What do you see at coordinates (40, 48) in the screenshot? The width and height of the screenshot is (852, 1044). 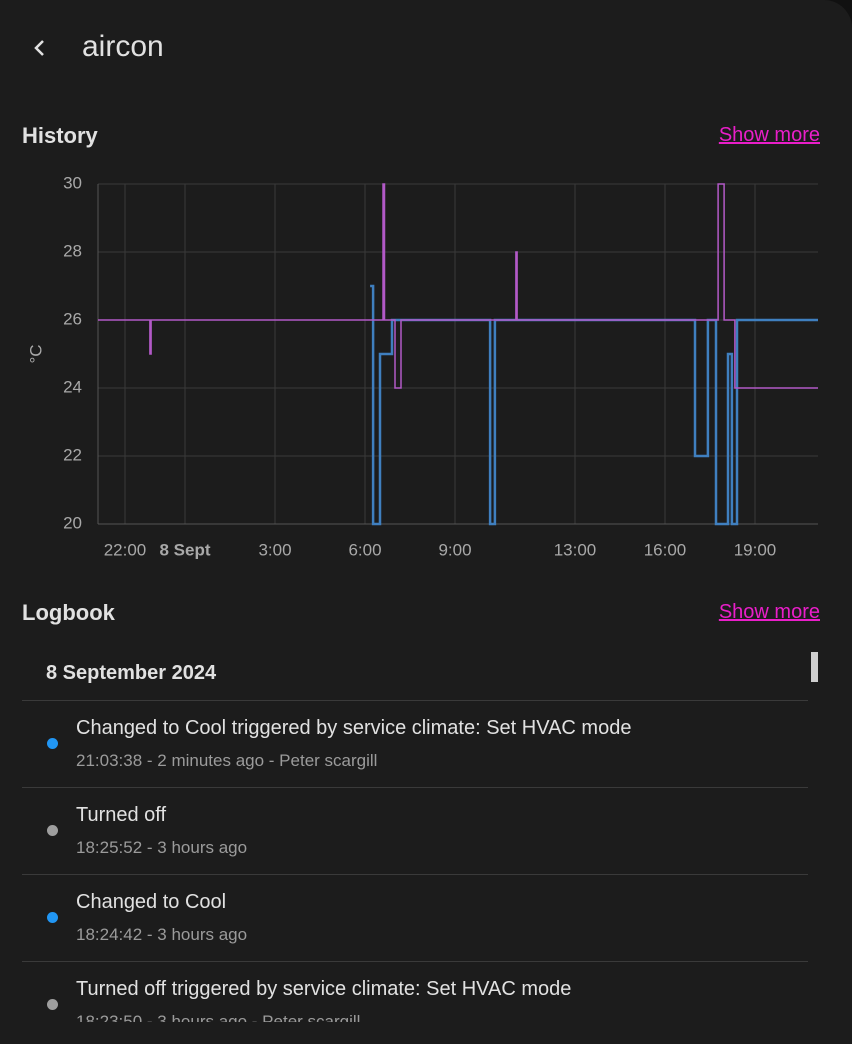 I see `back-button` at bounding box center [40, 48].